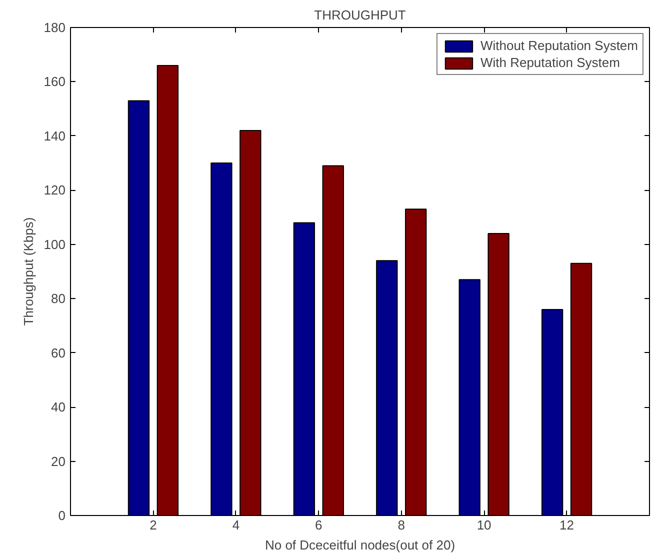  I want to click on x-tick-label: 6, so click(318, 525).